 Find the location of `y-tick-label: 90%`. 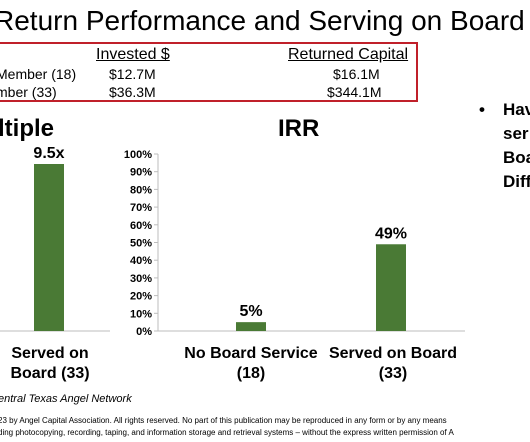

y-tick-label: 90% is located at coordinates (141, 173).